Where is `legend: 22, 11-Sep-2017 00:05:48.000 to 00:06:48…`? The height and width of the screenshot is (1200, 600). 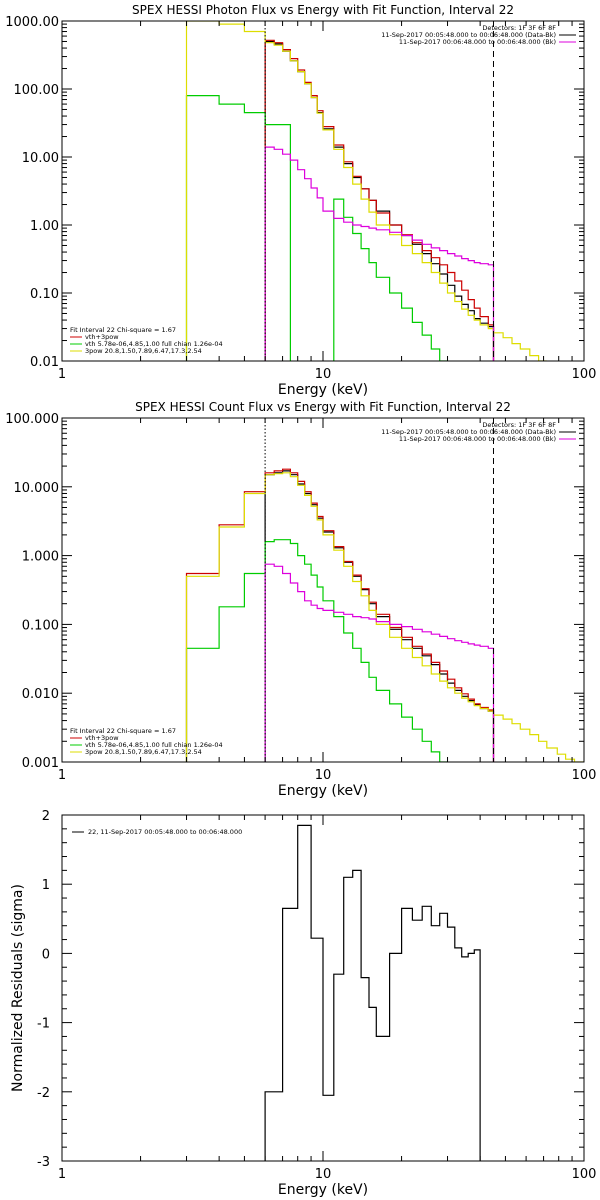
legend: 22, 11-Sep-2017 00:05:48.000 to 00:06:48… is located at coordinates (157, 832).